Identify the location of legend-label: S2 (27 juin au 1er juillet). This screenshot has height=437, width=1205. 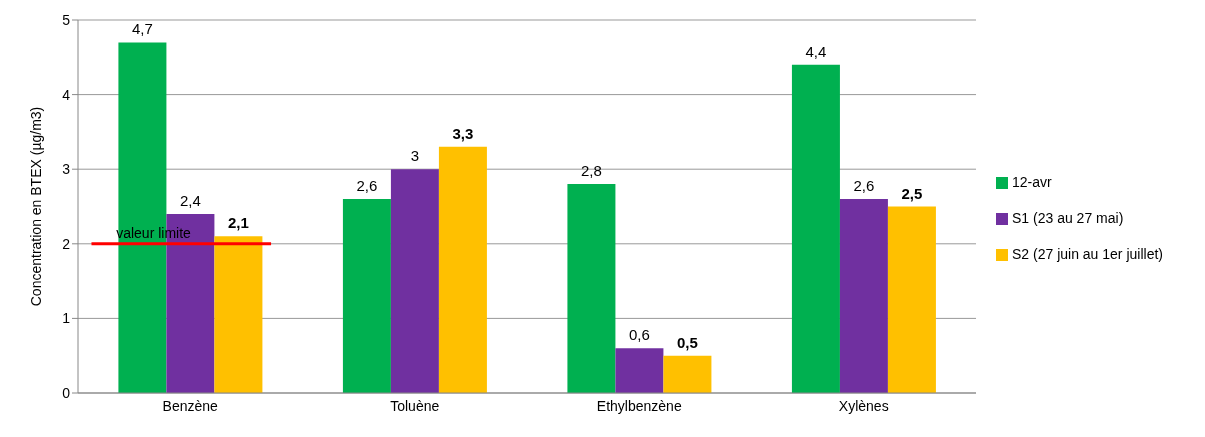
(1087, 254).